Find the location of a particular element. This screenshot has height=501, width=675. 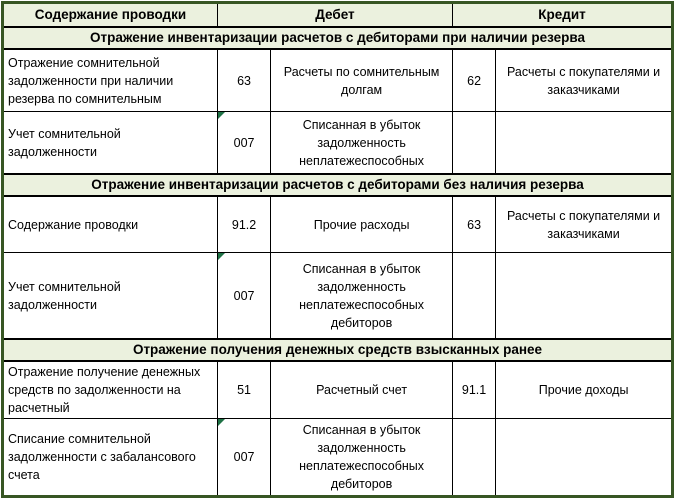

column-header-credit: Кредит is located at coordinates (562, 15).